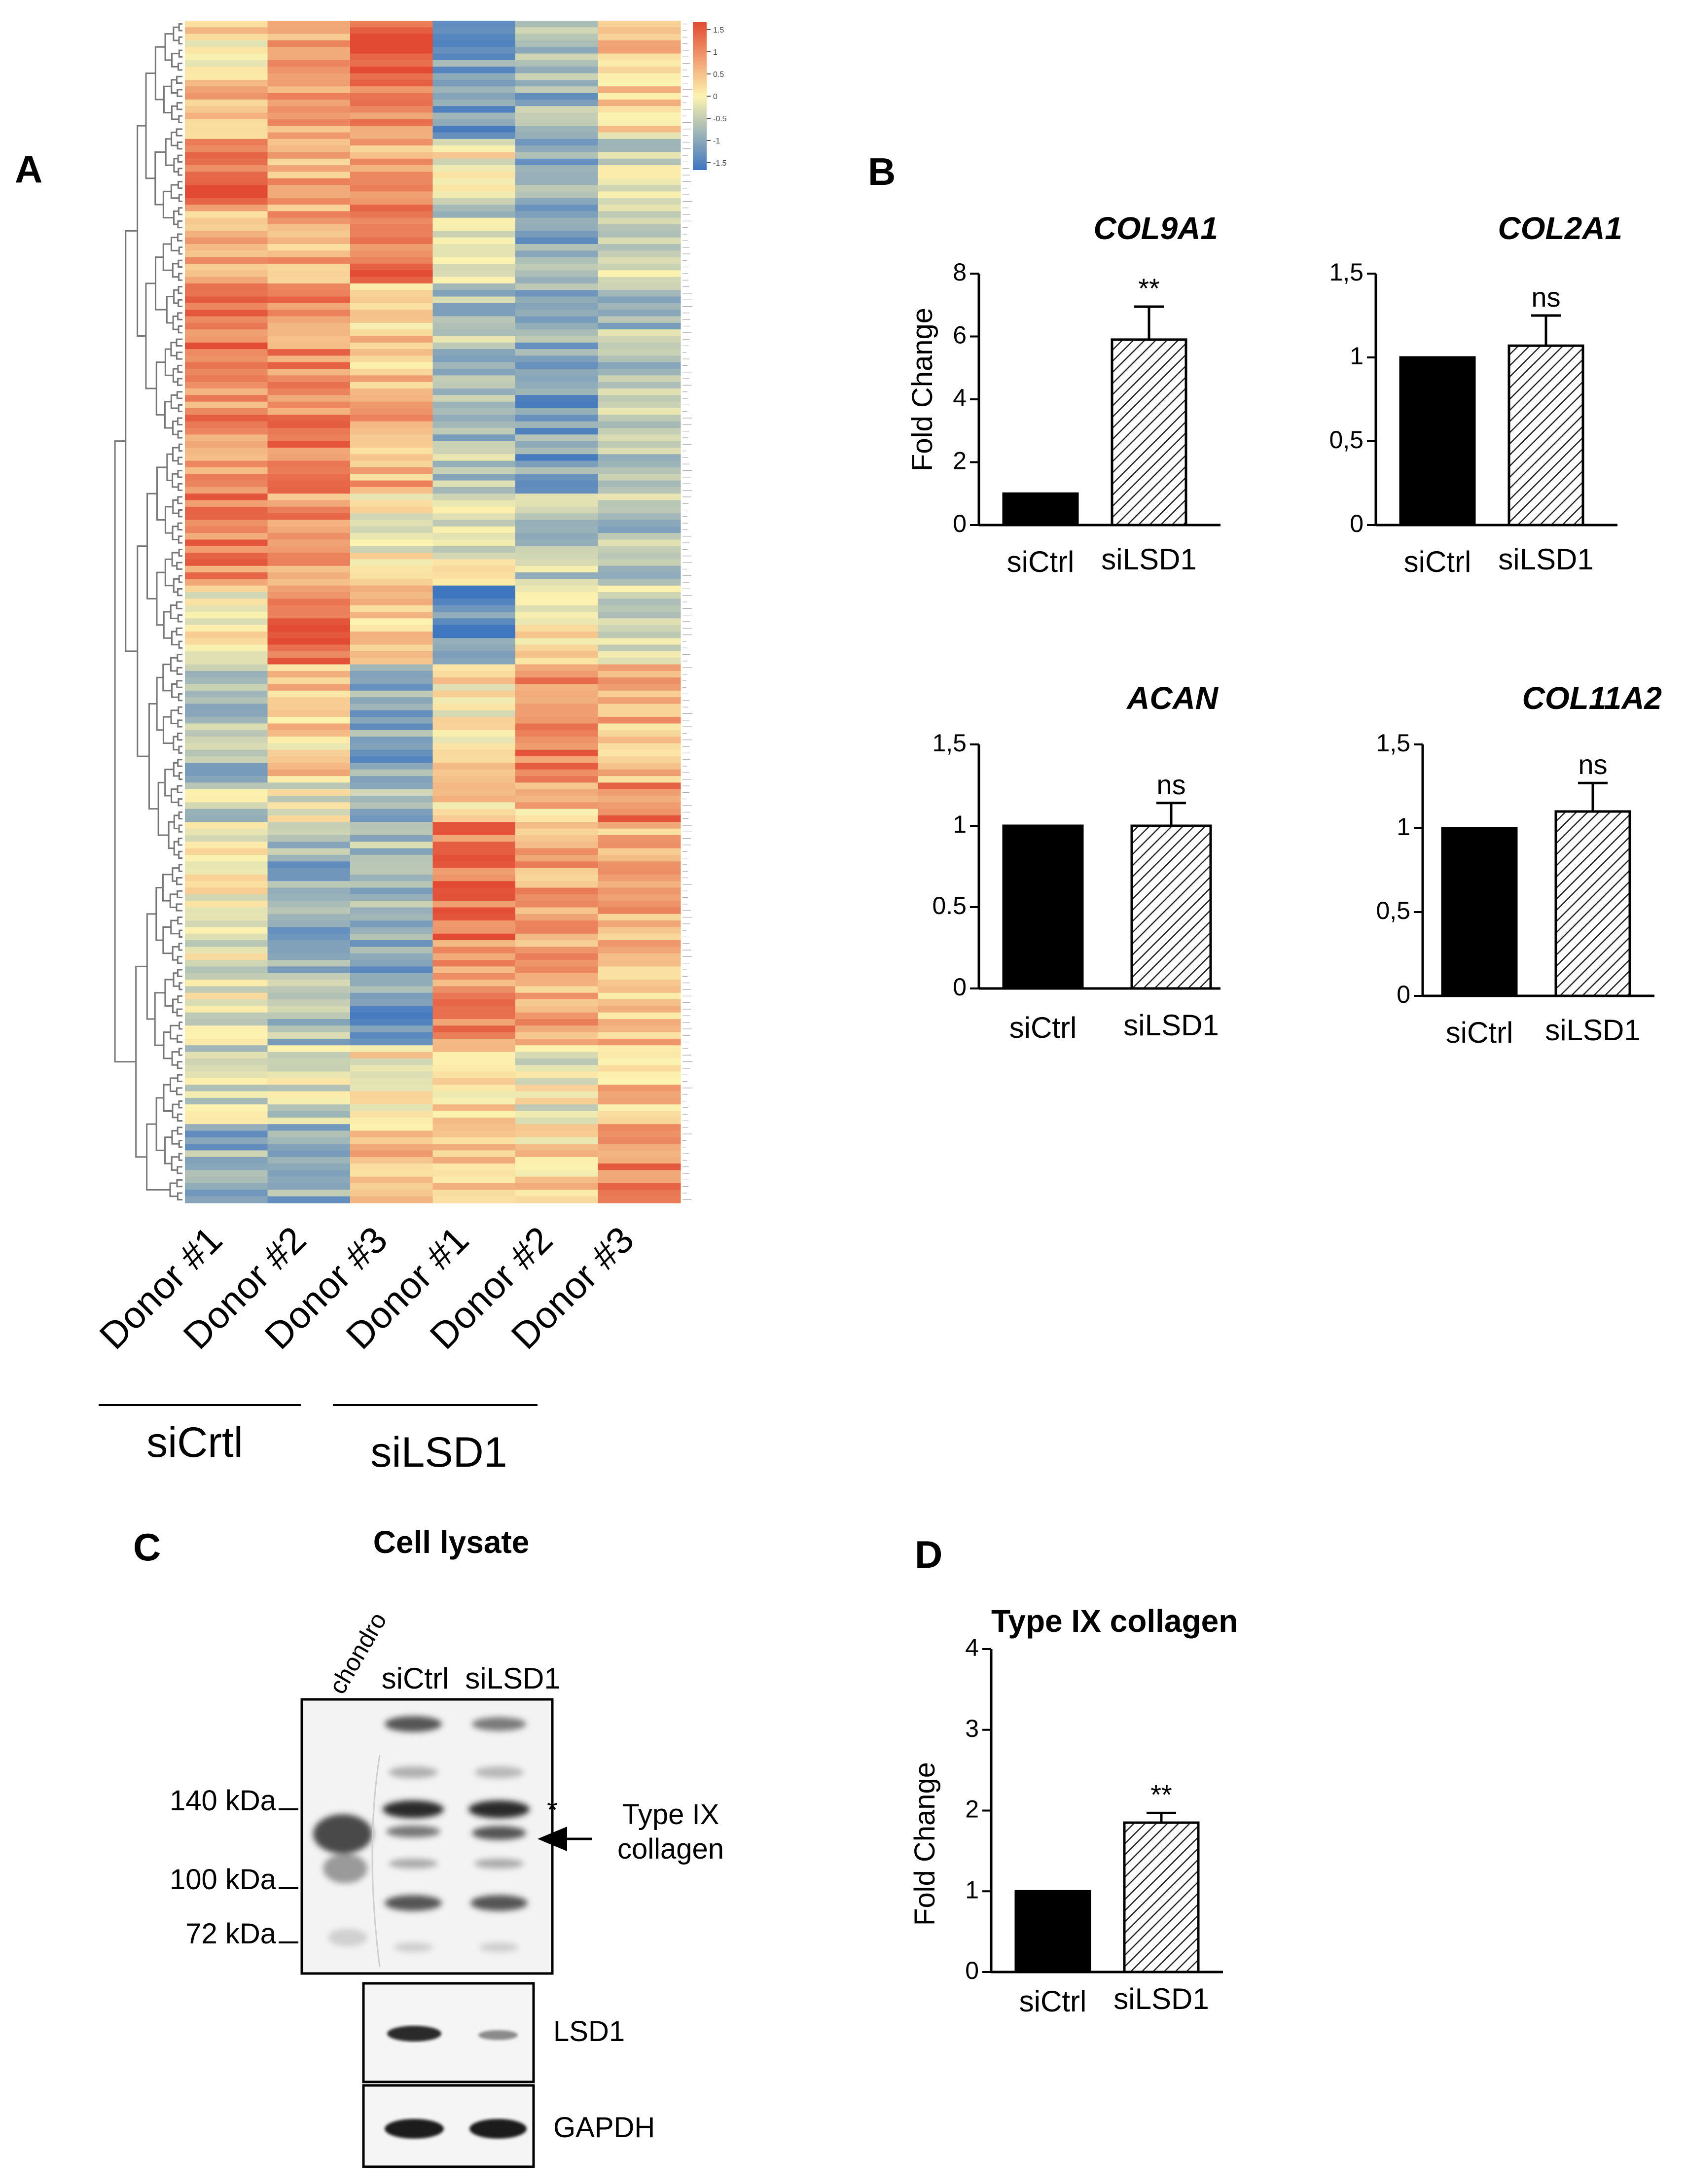 Image resolution: width=1687 pixels, height=2184 pixels. Describe the element at coordinates (710, 96) in the screenshot. I see `color-scale-legend: 1.5 1 0.5 0 -0.5 -1 -1.5` at that location.